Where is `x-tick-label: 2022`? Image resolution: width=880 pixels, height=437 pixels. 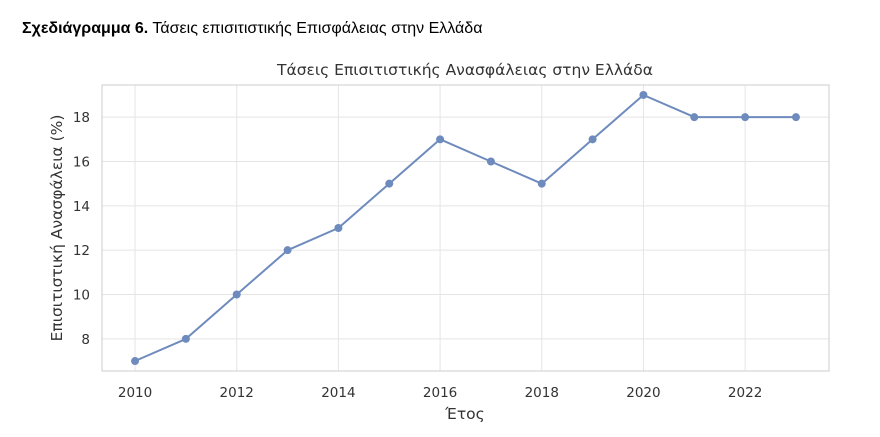 x-tick-label: 2022 is located at coordinates (745, 393).